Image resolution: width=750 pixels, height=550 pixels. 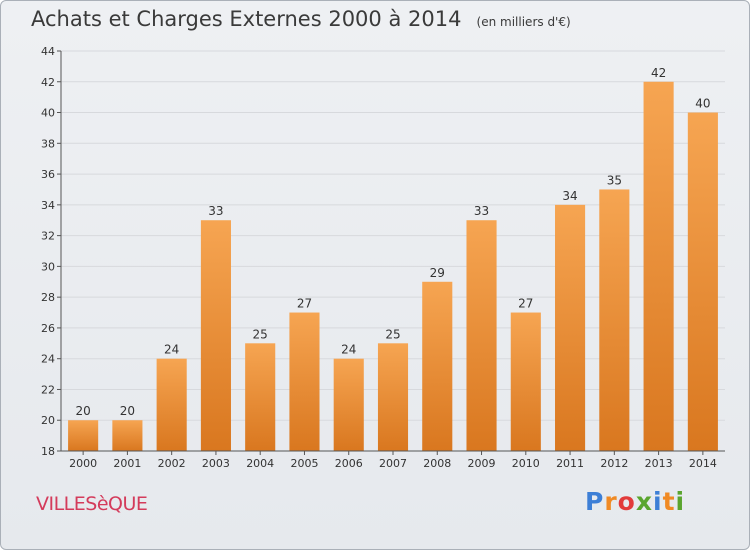 What do you see at coordinates (48, 143) in the screenshot?
I see `y-tick-label: 38` at bounding box center [48, 143].